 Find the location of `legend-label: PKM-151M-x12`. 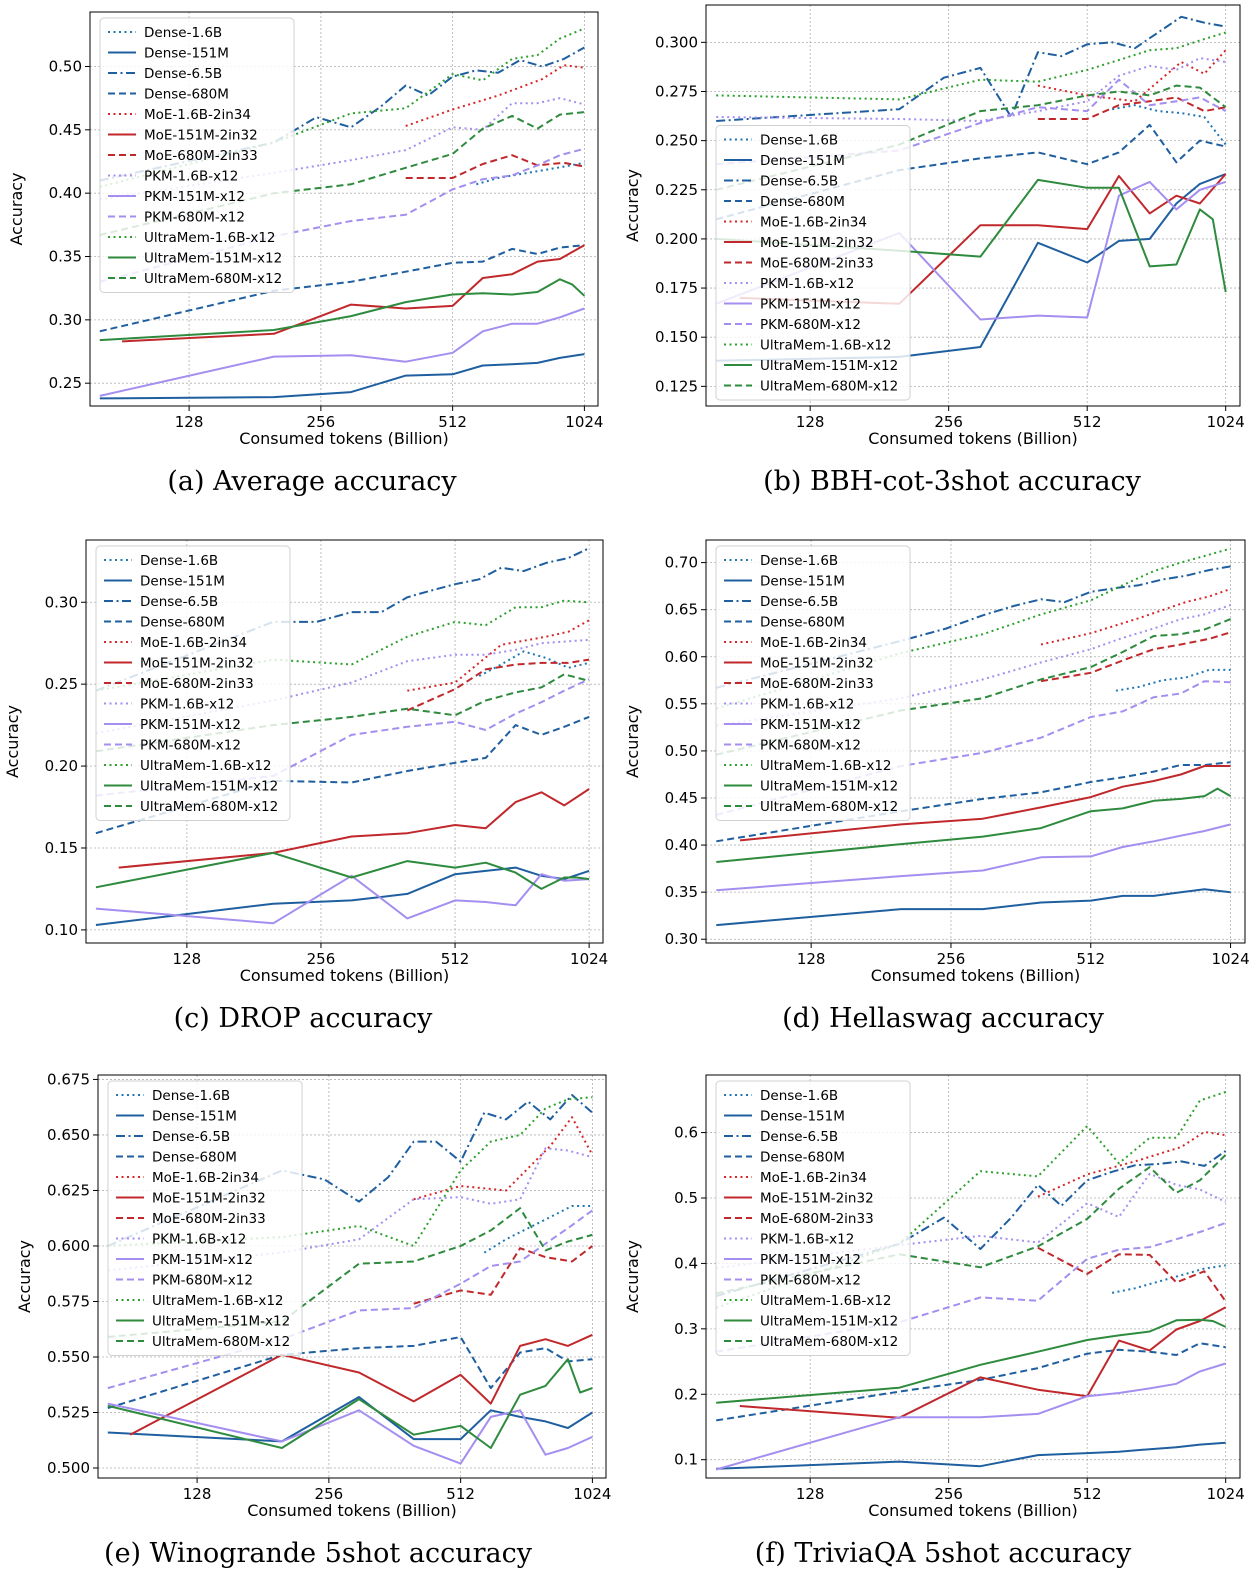

legend-label: PKM-151M-x12 is located at coordinates (202, 1260).